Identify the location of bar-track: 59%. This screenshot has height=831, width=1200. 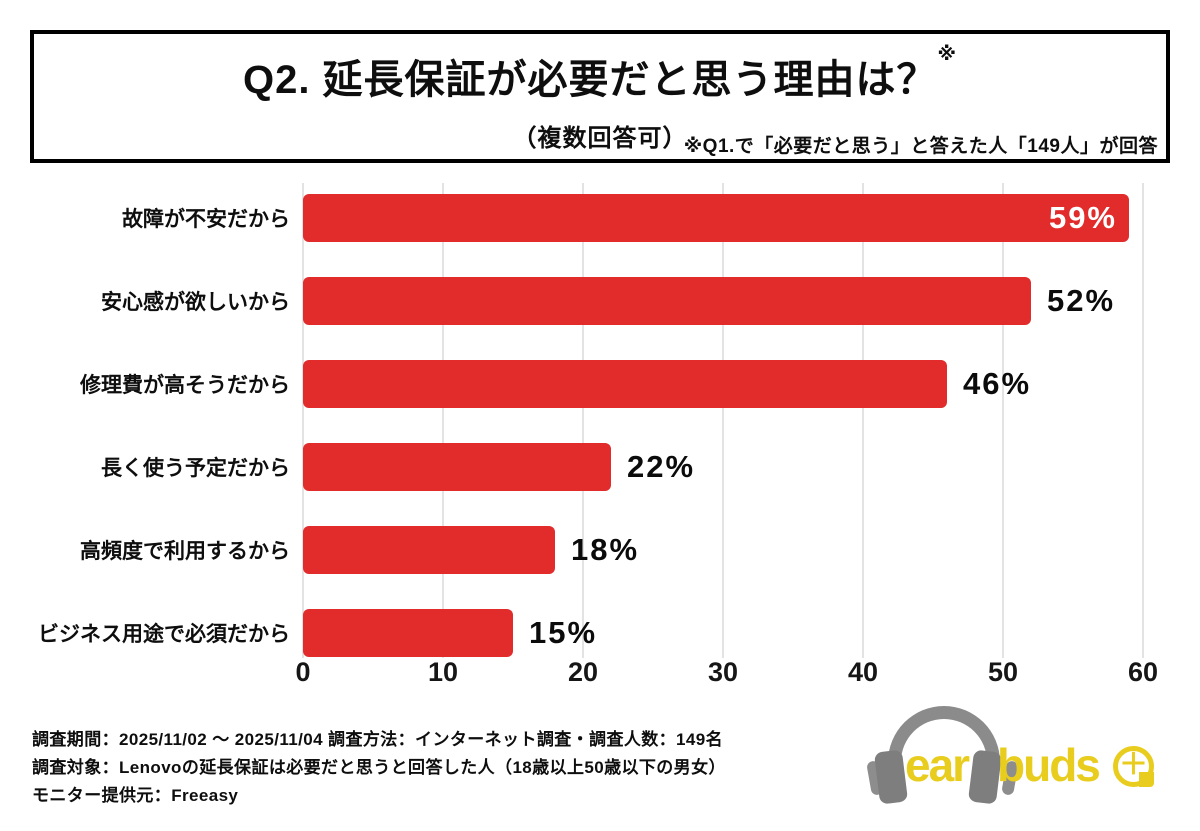
(743, 217).